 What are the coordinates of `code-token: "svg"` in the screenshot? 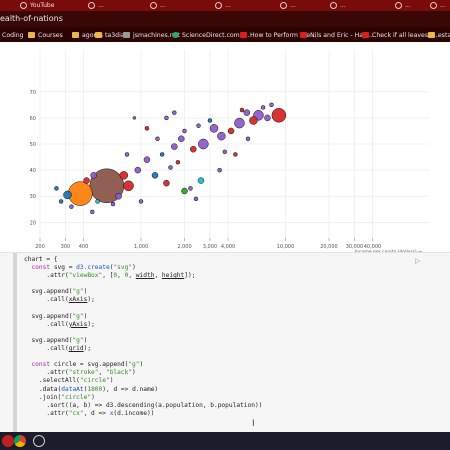 It's located at (123, 268).